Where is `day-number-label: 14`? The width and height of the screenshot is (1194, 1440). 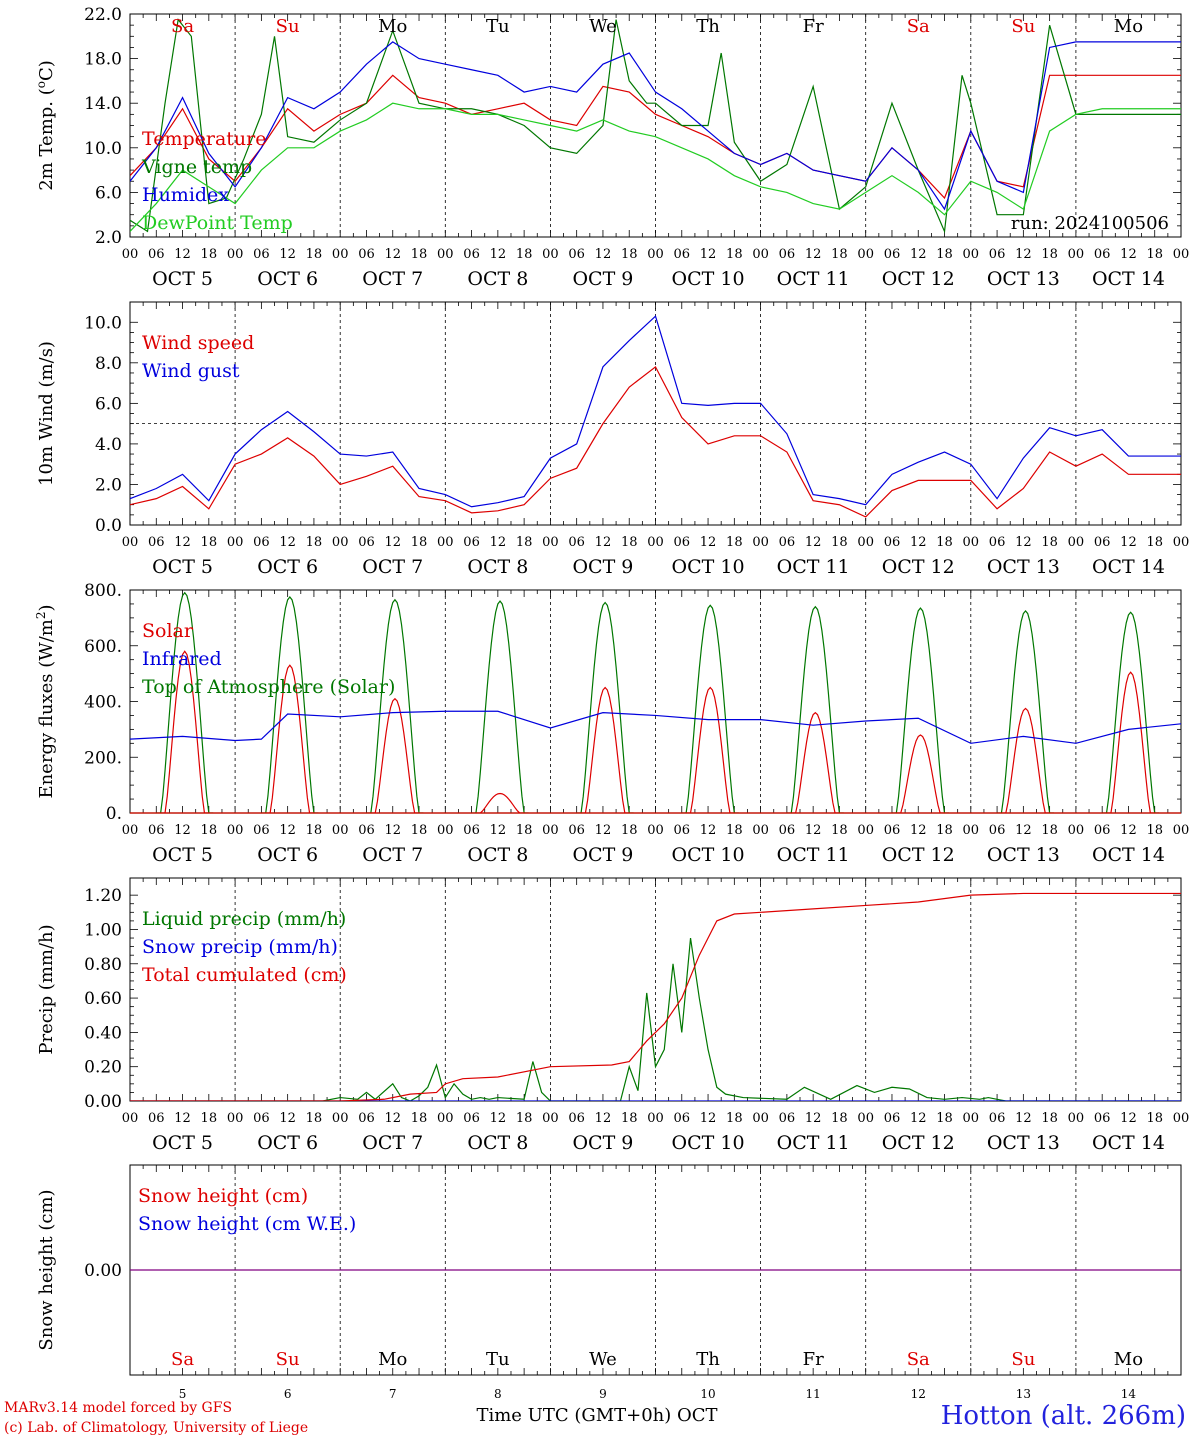 day-number-label: 14 is located at coordinates (1129, 1394).